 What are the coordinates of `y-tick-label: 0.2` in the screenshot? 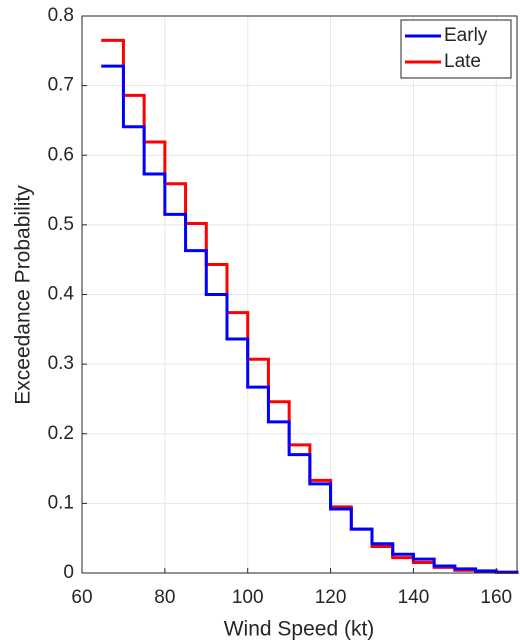 It's located at (61, 433).